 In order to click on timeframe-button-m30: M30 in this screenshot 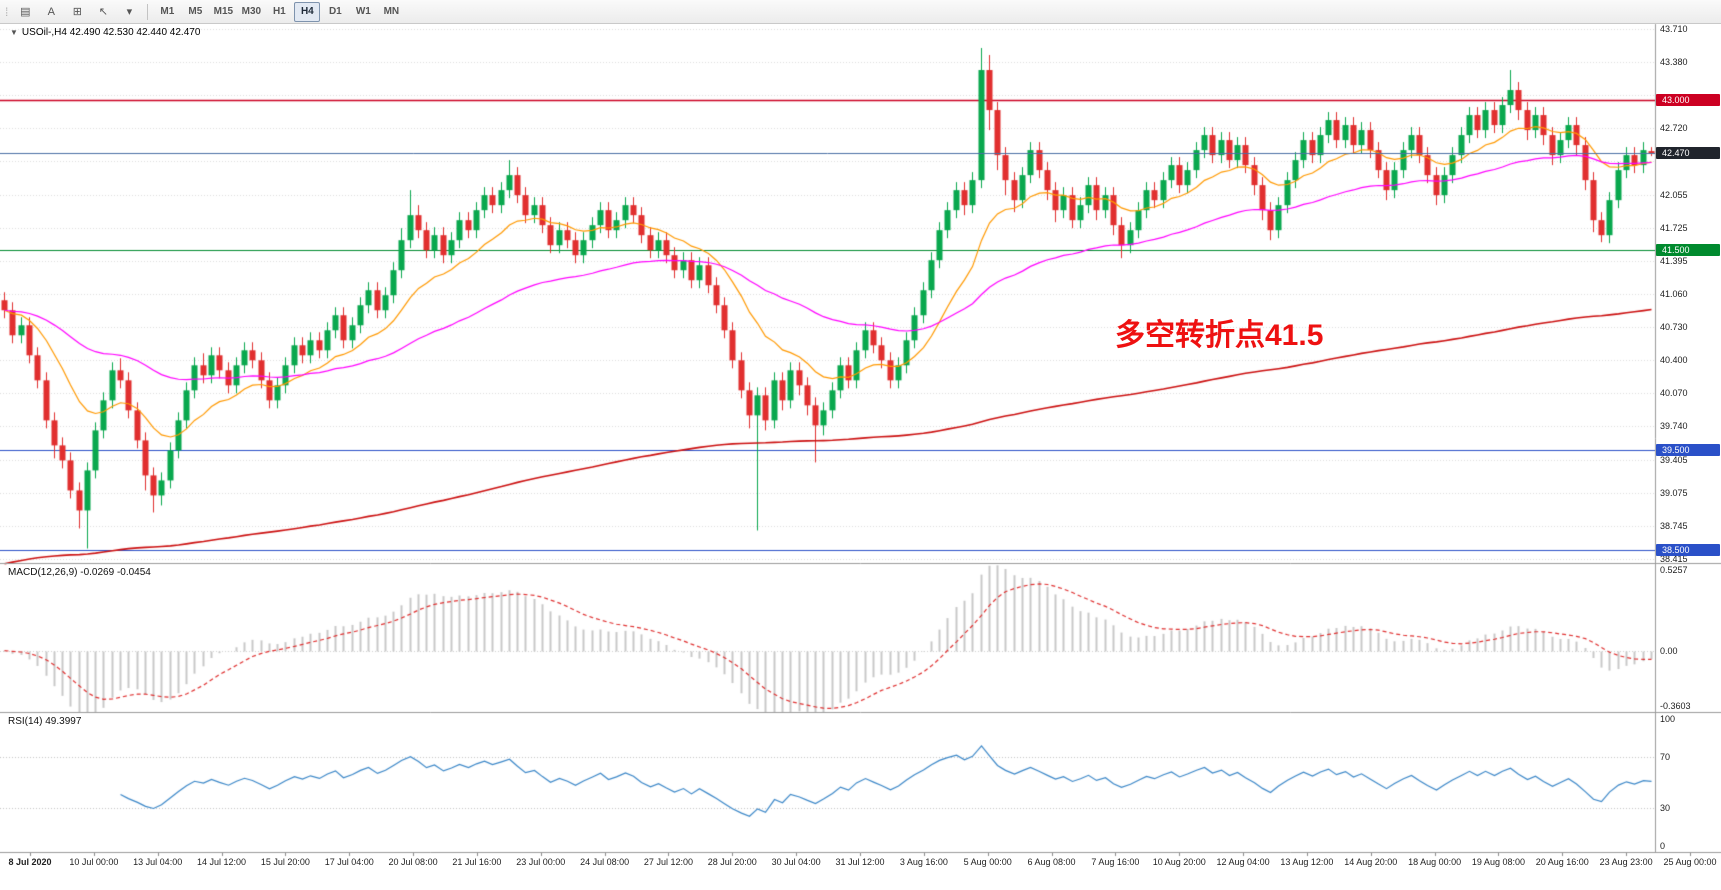, I will do `click(251, 11)`.